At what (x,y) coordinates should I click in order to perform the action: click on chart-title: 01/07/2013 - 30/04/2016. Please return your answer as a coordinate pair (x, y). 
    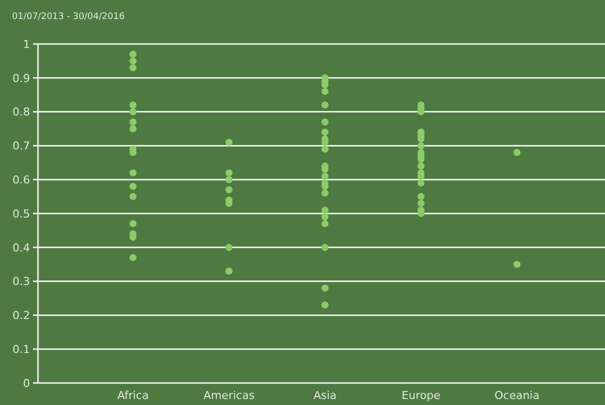
    Looking at the image, I should click on (68, 17).